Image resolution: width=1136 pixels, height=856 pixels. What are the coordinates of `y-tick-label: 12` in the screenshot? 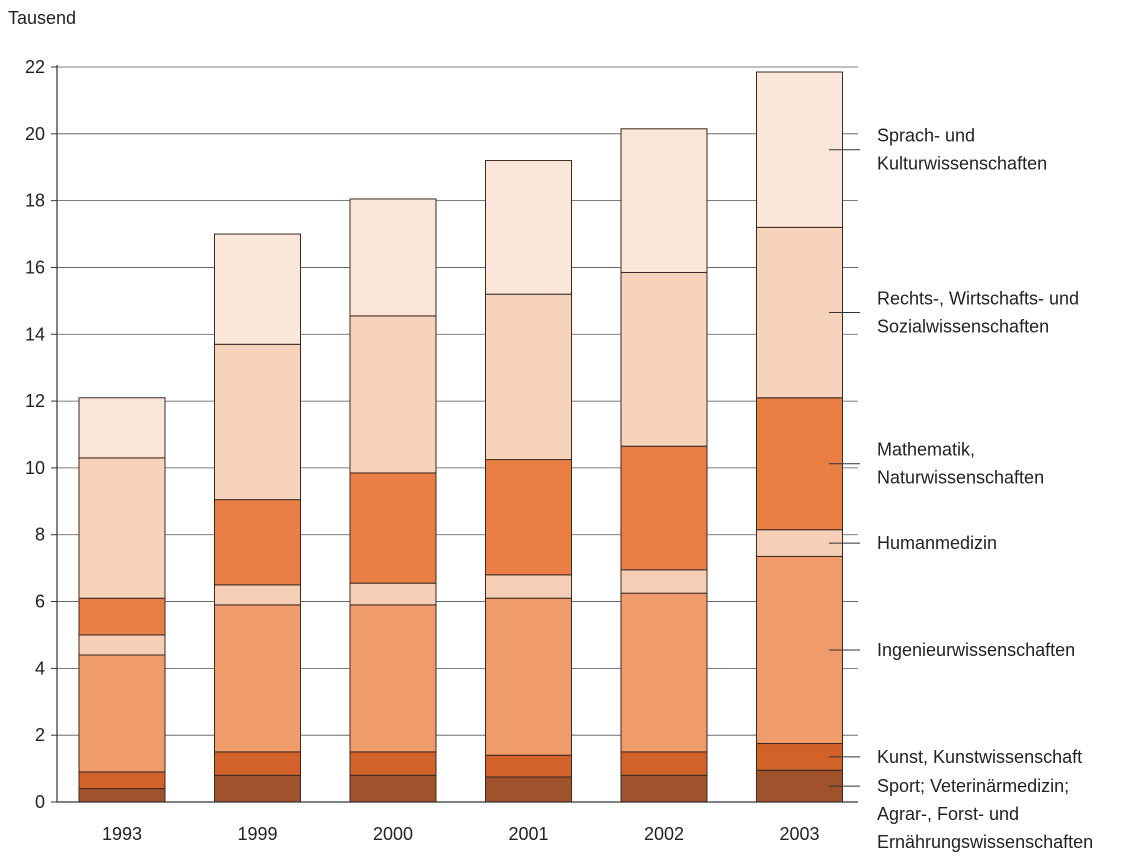 It's located at (35, 401).